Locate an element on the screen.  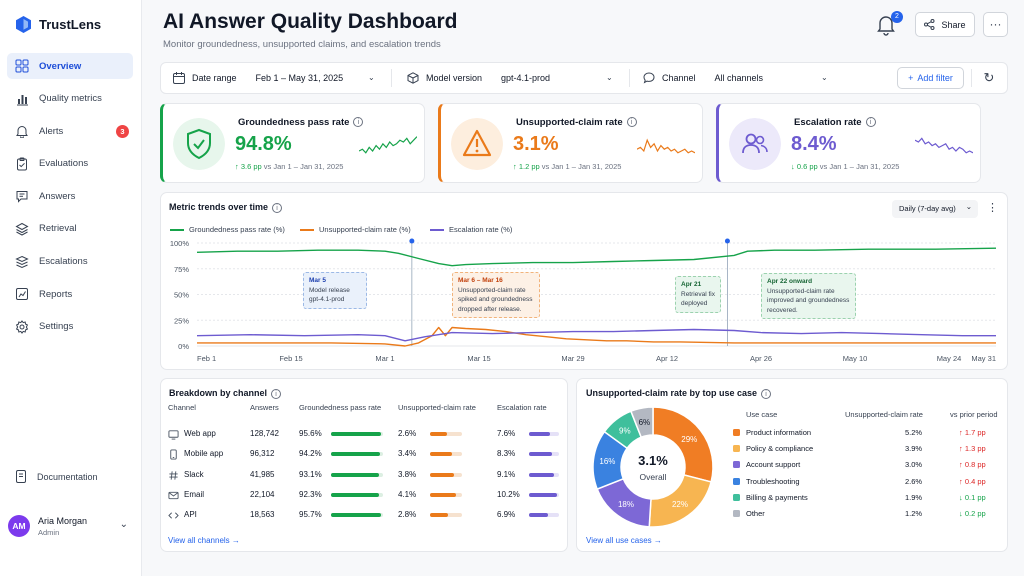
kpi-delta-value: 0.6 pp is located at coordinates (807, 166).